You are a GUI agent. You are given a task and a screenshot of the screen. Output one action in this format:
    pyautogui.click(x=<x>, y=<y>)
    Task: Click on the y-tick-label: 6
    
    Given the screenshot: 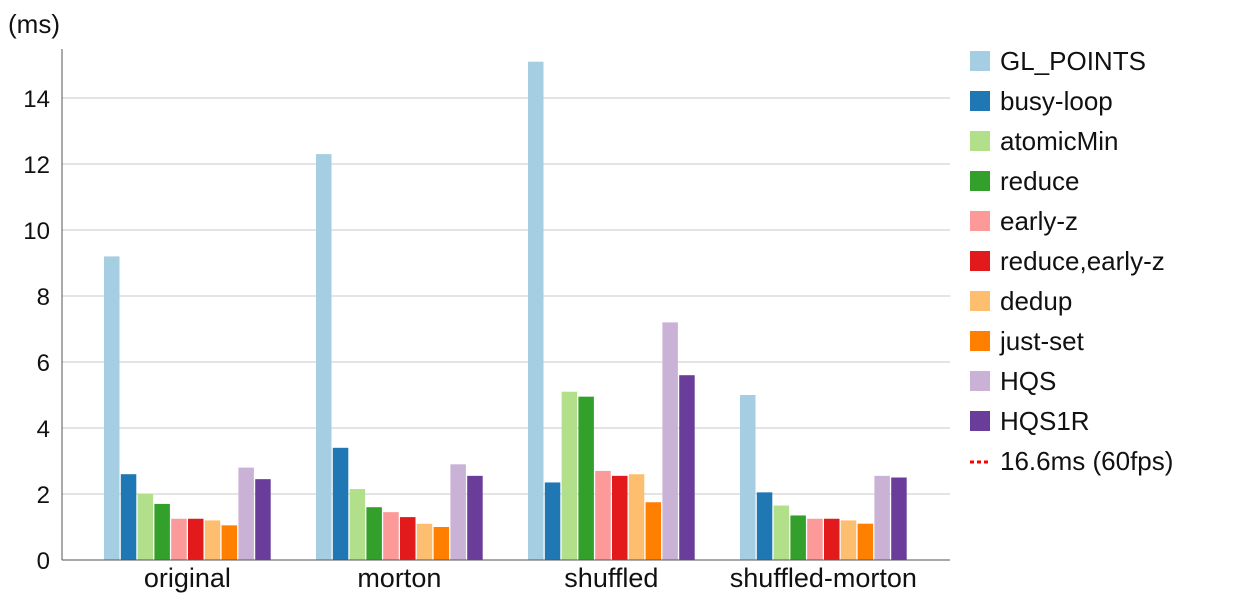 What is the action you would take?
    pyautogui.click(x=43, y=363)
    